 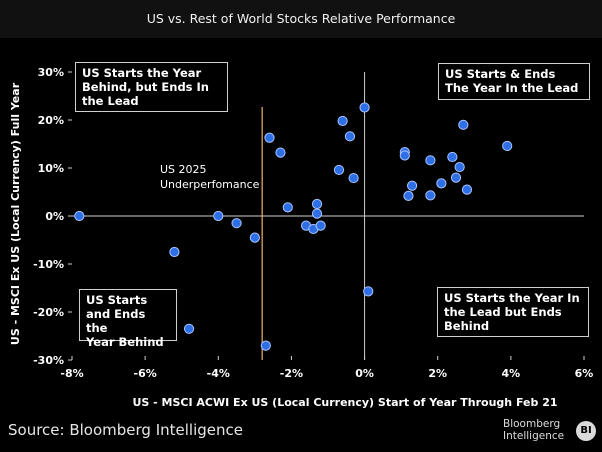 I want to click on quadrant-box-bottom-left: US Starts and Ends the Year Behind, so click(x=128, y=319).